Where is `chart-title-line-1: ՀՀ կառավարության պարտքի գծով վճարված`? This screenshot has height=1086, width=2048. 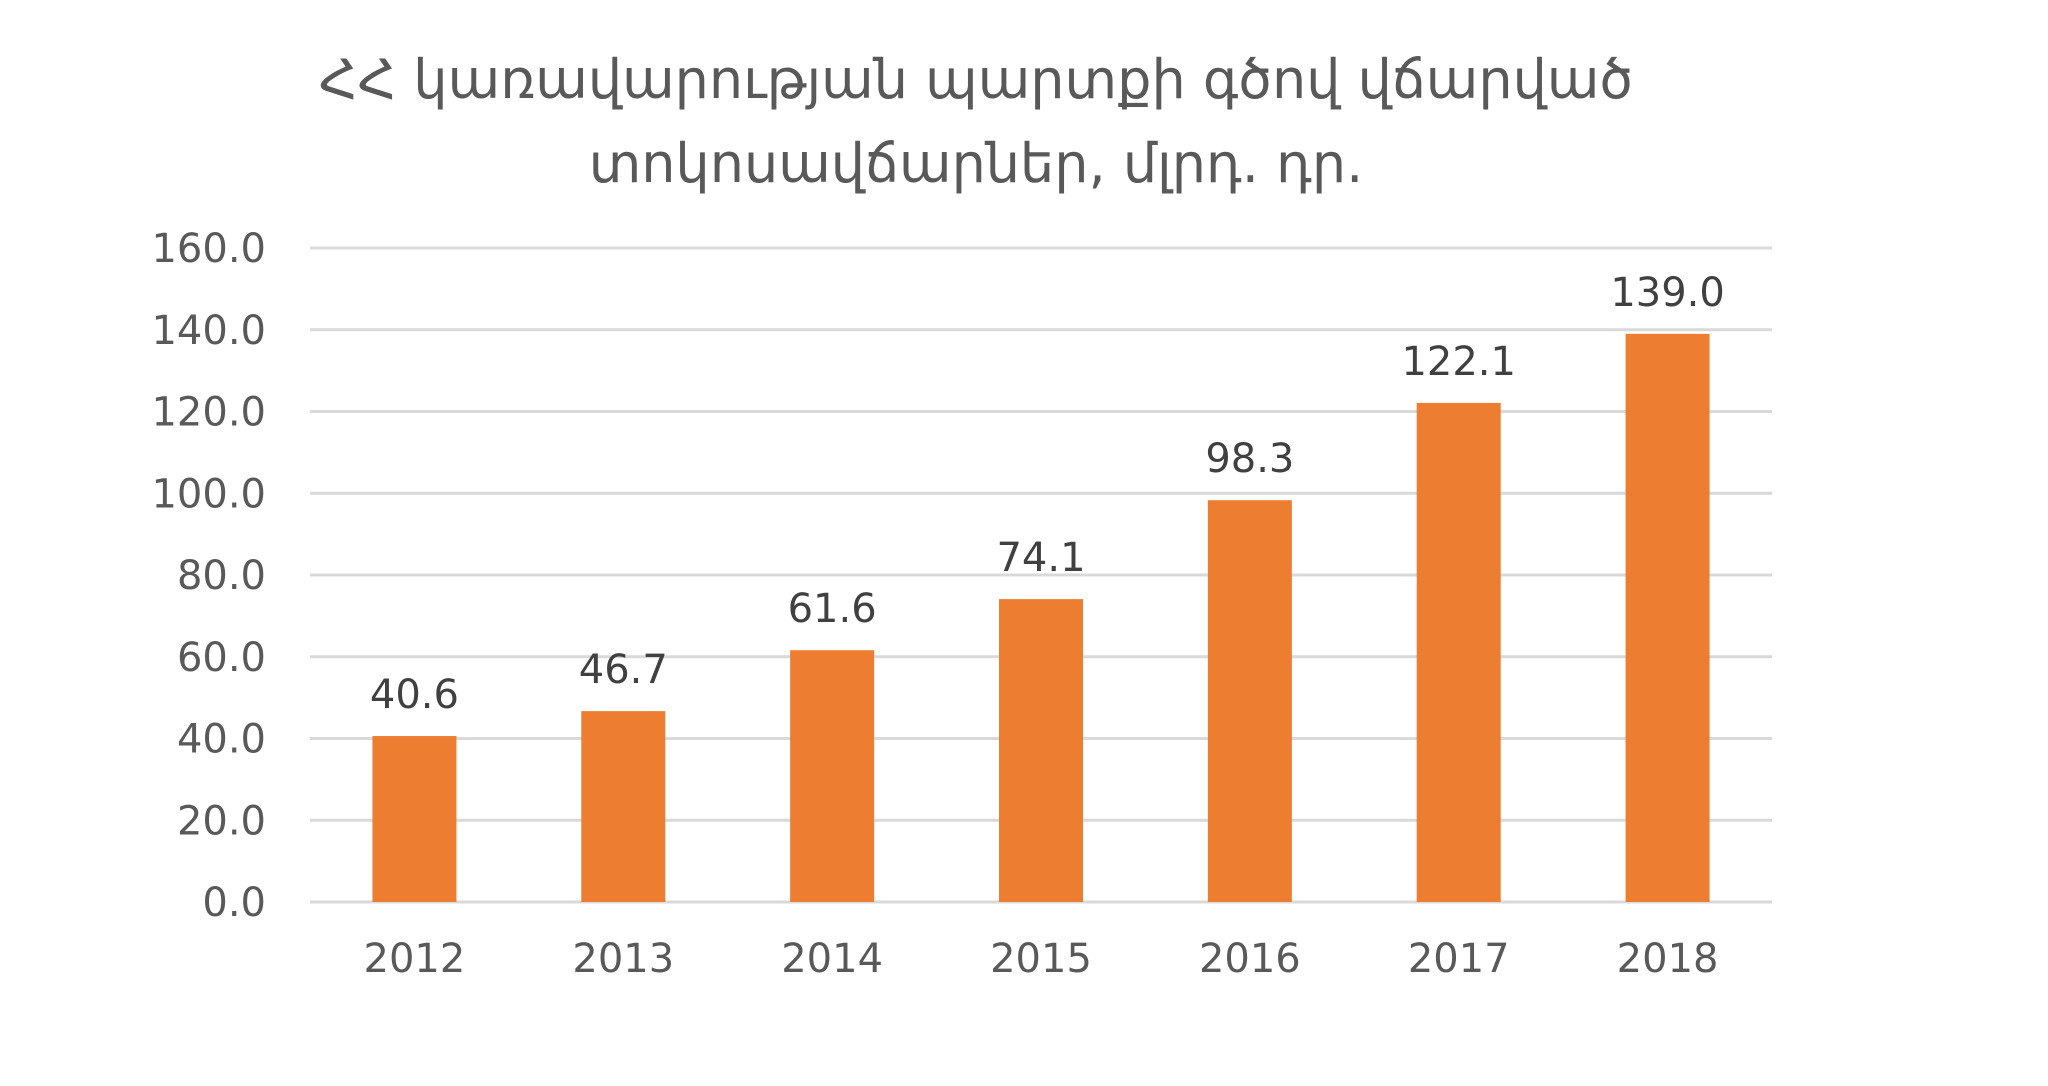 chart-title-line-1: ՀՀ կառավարության պարտքի գծով վճարված is located at coordinates (976, 79).